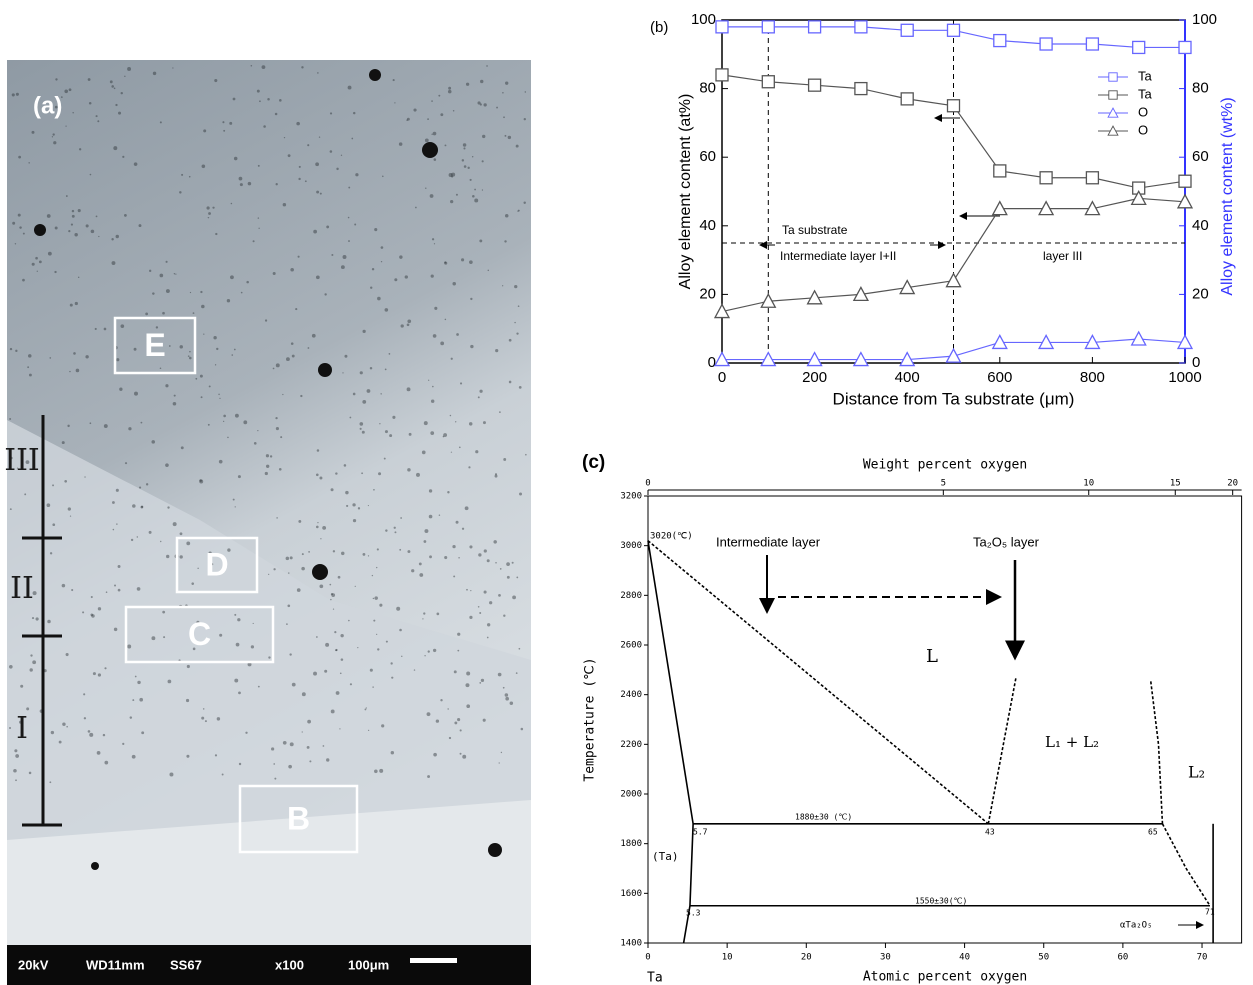 Image resolution: width=1253 pixels, height=985 pixels. Describe the element at coordinates (999, 377) in the screenshot. I see `x-tick-label: 600` at that location.